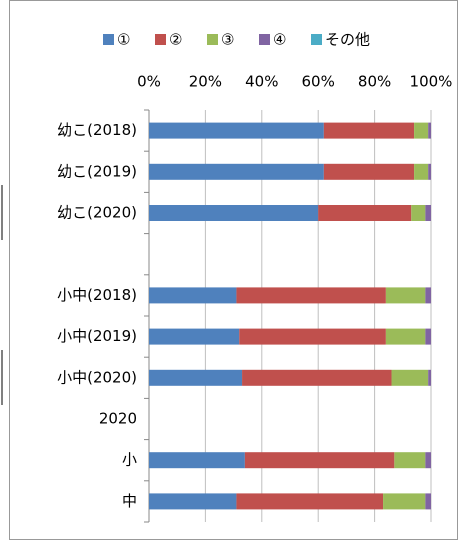 This screenshot has width=459, height=541. I want to click on y-tick-label: 幼こ(2018), so click(97, 130).